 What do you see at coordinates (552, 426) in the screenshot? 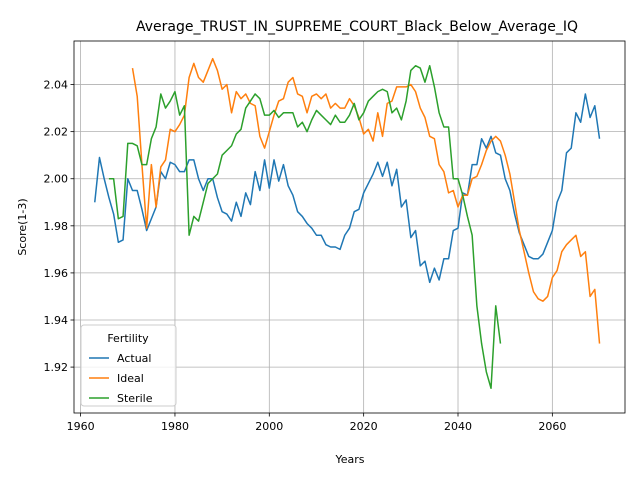
I see `x-tick-label: 2060` at bounding box center [552, 426].